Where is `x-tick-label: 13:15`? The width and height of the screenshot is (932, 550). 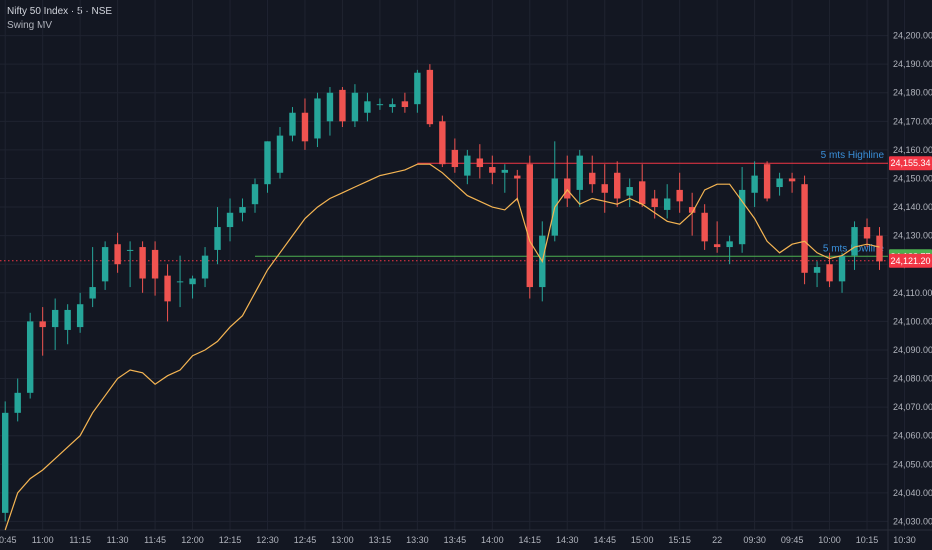
x-tick-label: 13:15 is located at coordinates (380, 540).